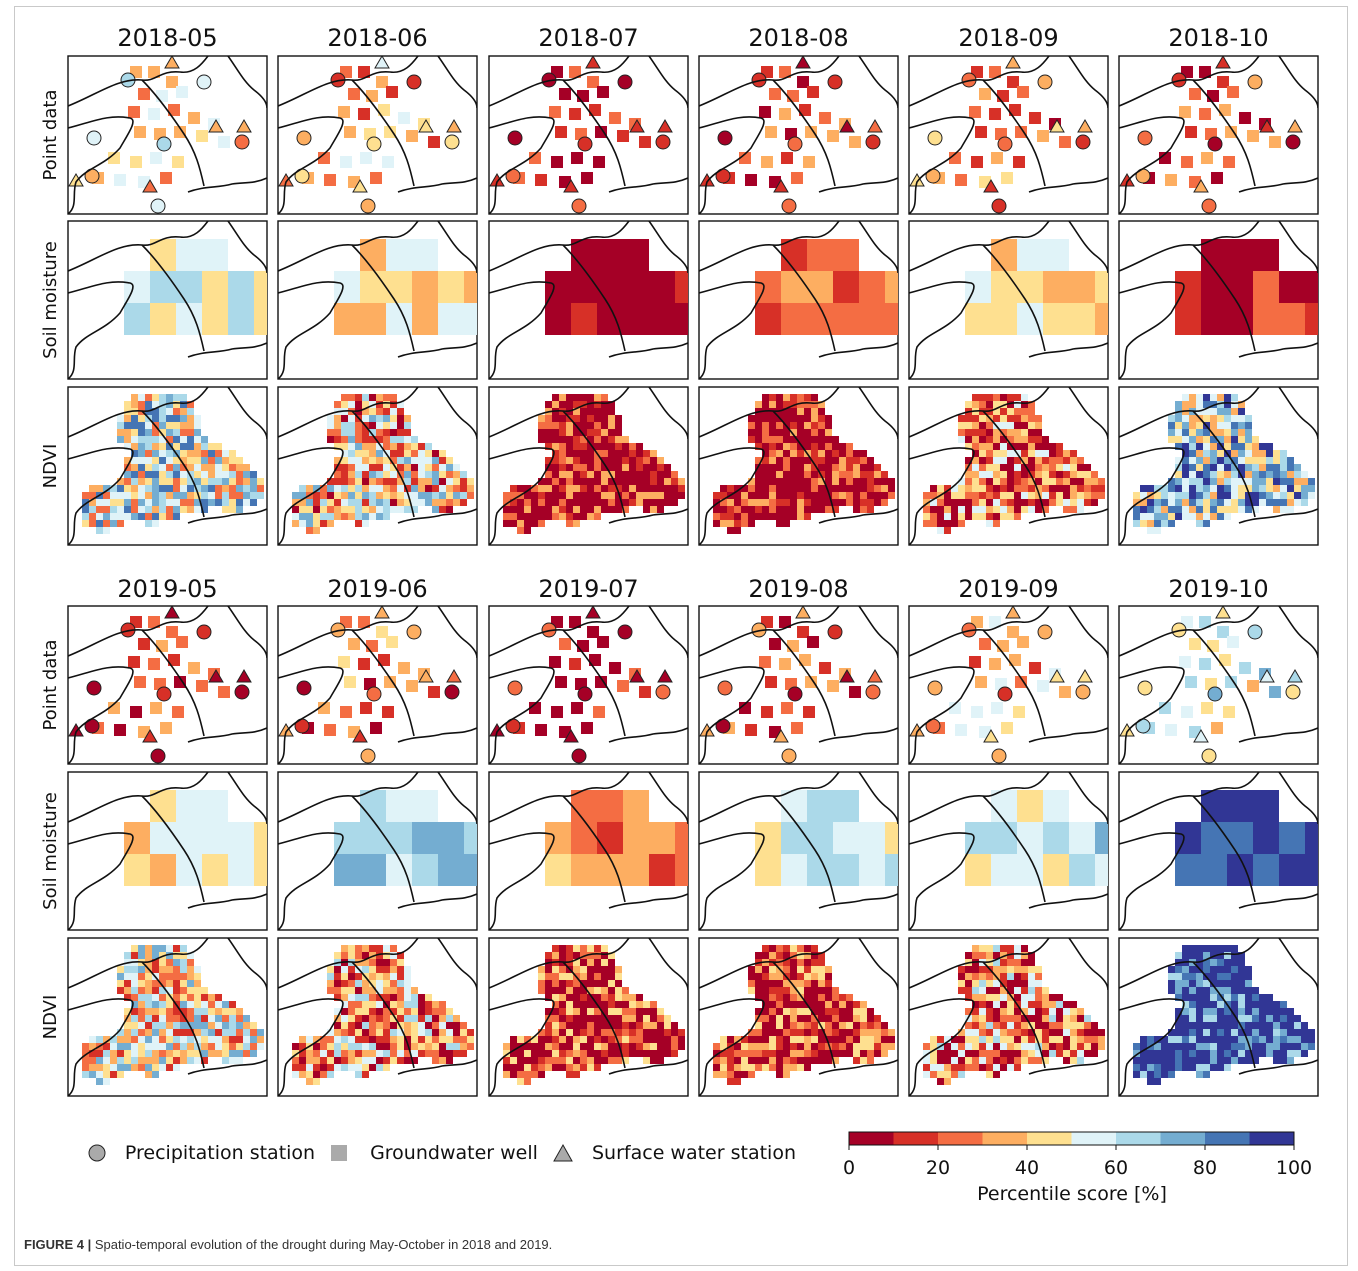 The image size is (1358, 1271). What do you see at coordinates (594, 464) in the screenshot?
I see `inner-boundary-line` at bounding box center [594, 464].